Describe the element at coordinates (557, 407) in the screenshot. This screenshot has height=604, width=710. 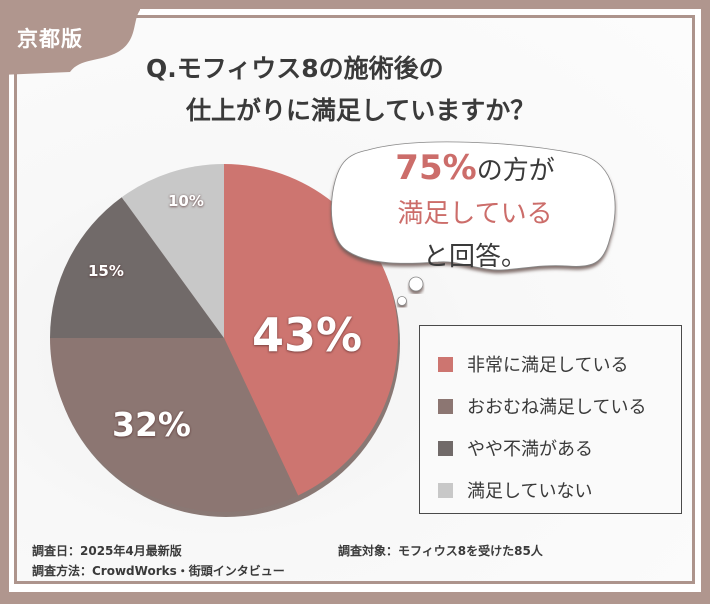
I see `legend-label: おおむね満足している` at that location.